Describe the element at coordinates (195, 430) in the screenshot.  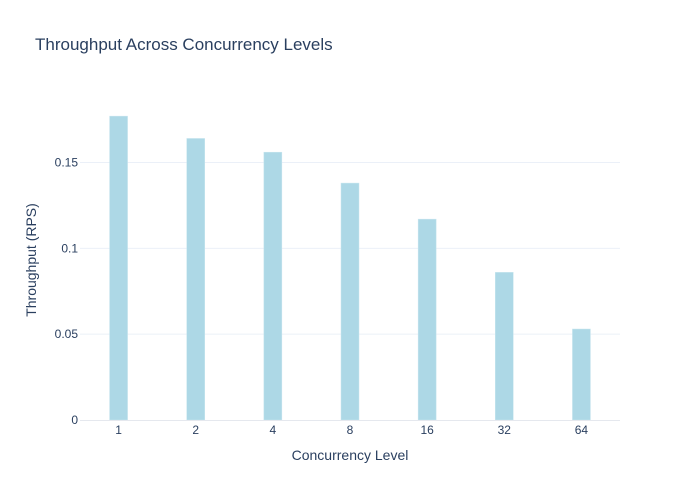
I see `x-tick-label: 2` at that location.